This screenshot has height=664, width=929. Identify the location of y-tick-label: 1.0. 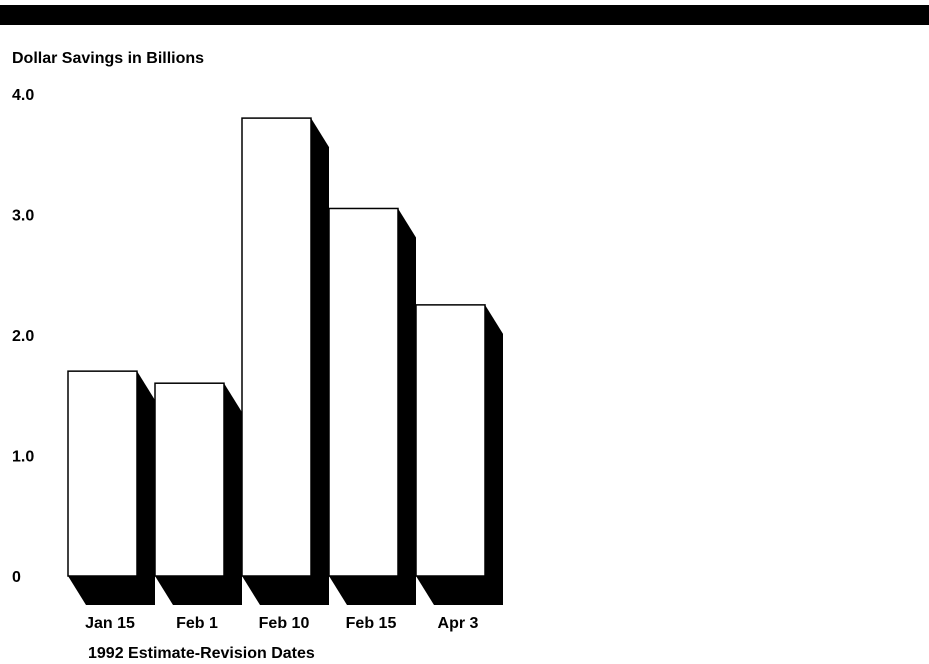
(23, 457).